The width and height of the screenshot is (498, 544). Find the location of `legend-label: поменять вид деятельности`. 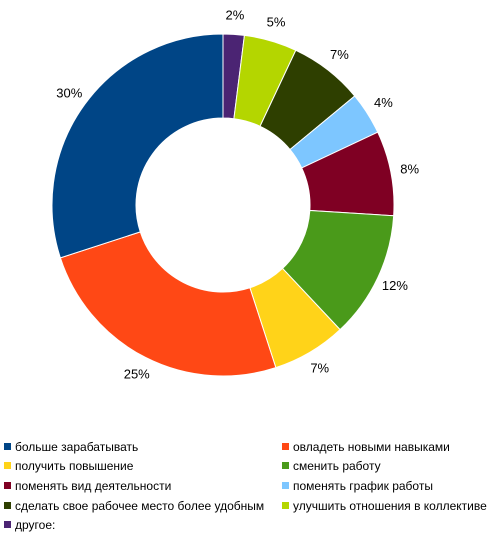

legend-label: поменять вид деятельности is located at coordinates (93, 486).